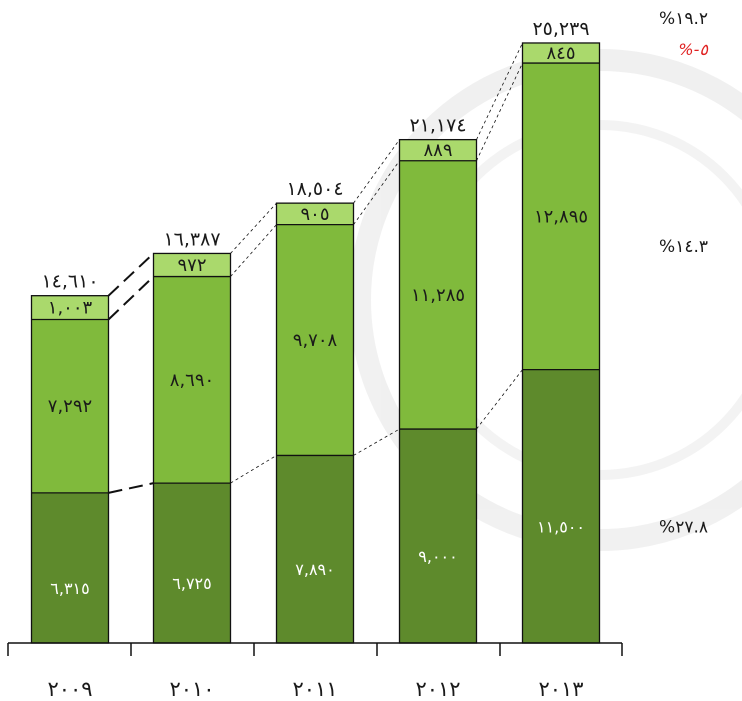 This screenshot has width=742, height=701. What do you see at coordinates (693, 49) in the screenshot?
I see `growth-label: %-٥` at bounding box center [693, 49].